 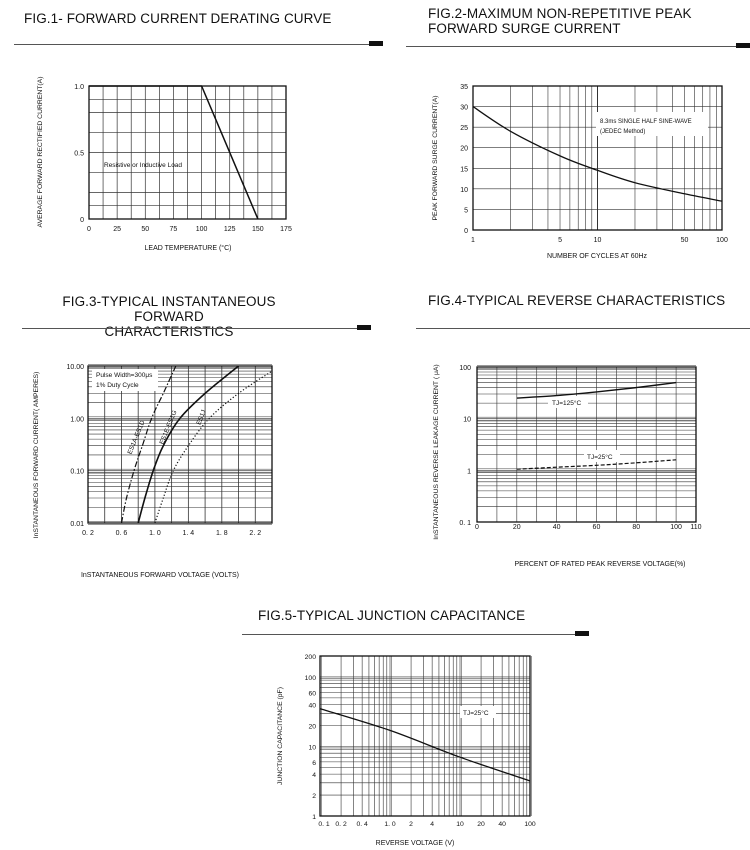 What do you see at coordinates (125, 380) in the screenshot?
I see `fig3-annotation-bg` at bounding box center [125, 380].